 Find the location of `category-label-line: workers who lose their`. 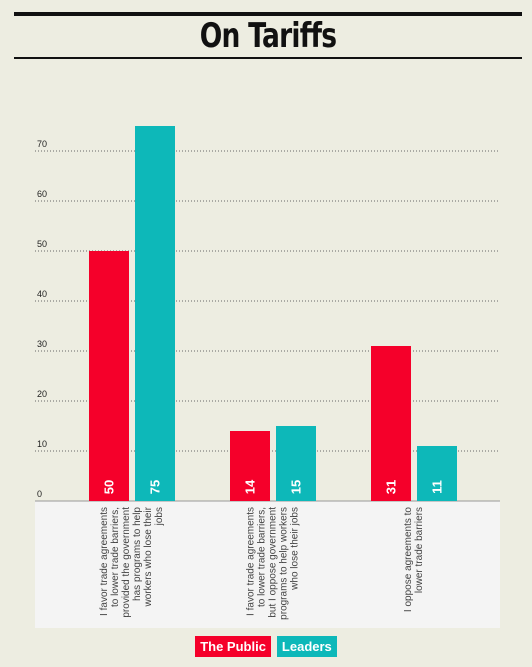

category-label-line: workers who lose their is located at coordinates (148, 556).